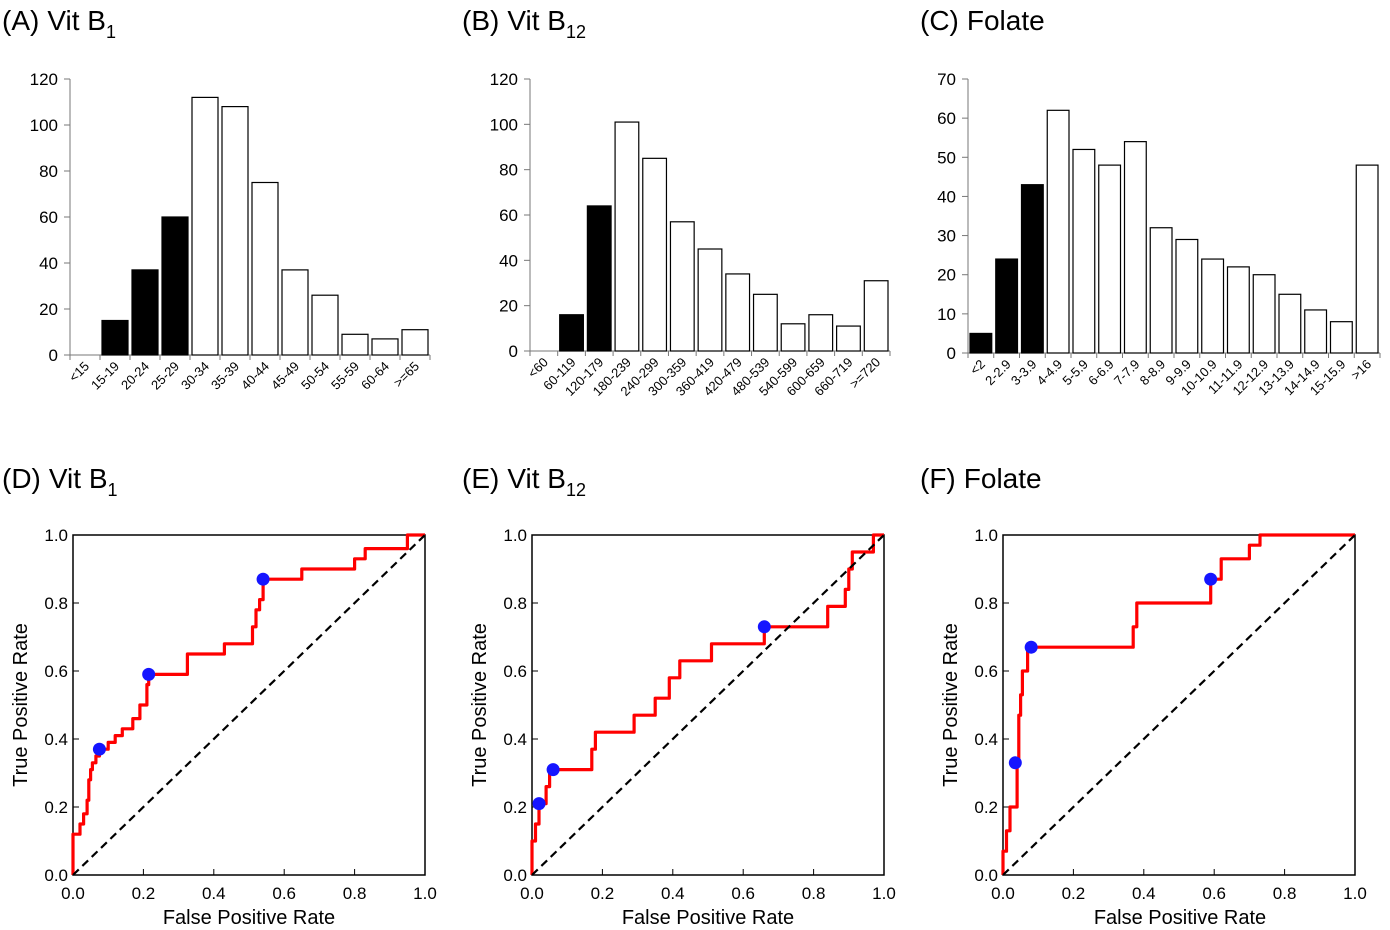  I want to click on x-category-label: >16, so click(1361, 370).